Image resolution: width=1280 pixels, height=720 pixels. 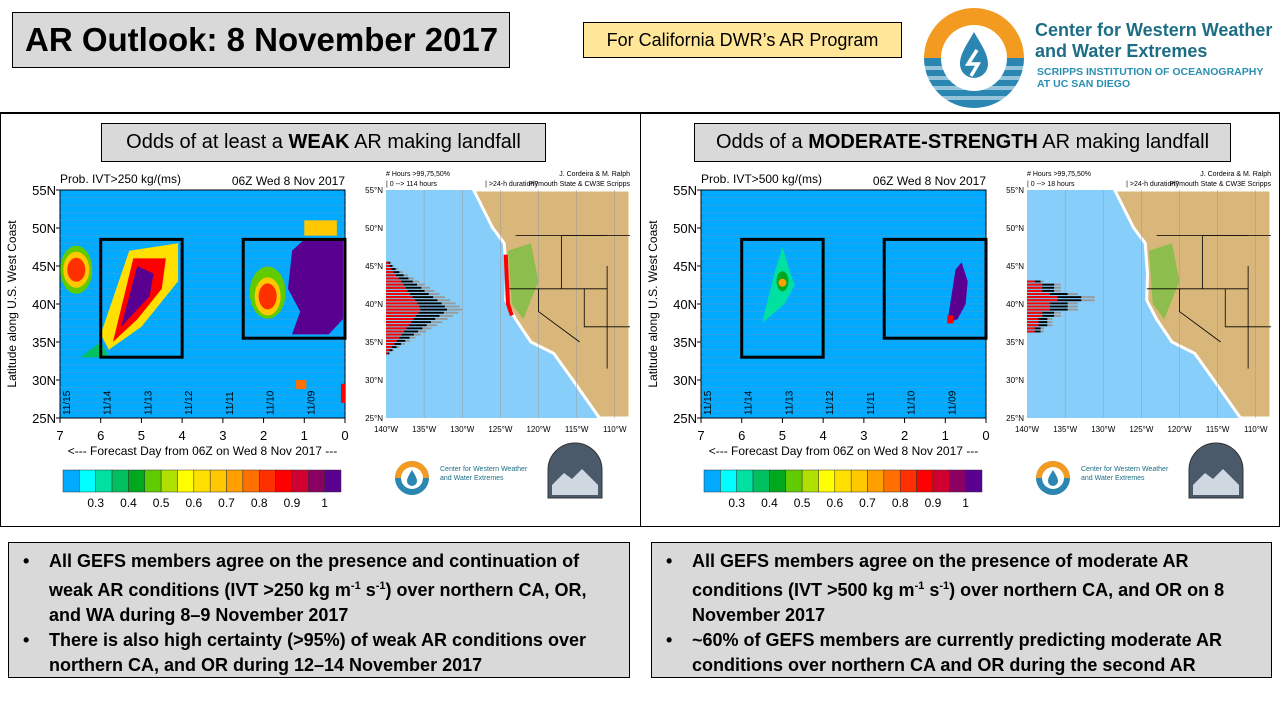 What do you see at coordinates (965, 503) in the screenshot?
I see `colorbar-label: 1` at bounding box center [965, 503].